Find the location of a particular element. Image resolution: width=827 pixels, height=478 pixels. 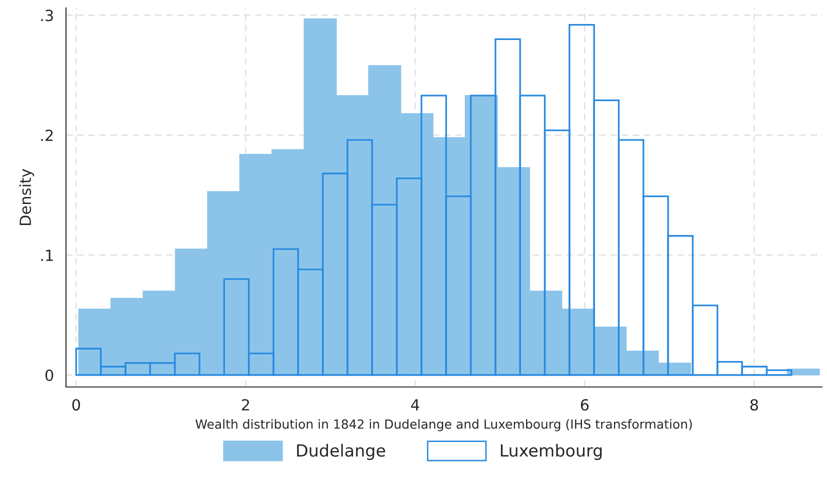

x-tick-label: 0 is located at coordinates (76, 405).